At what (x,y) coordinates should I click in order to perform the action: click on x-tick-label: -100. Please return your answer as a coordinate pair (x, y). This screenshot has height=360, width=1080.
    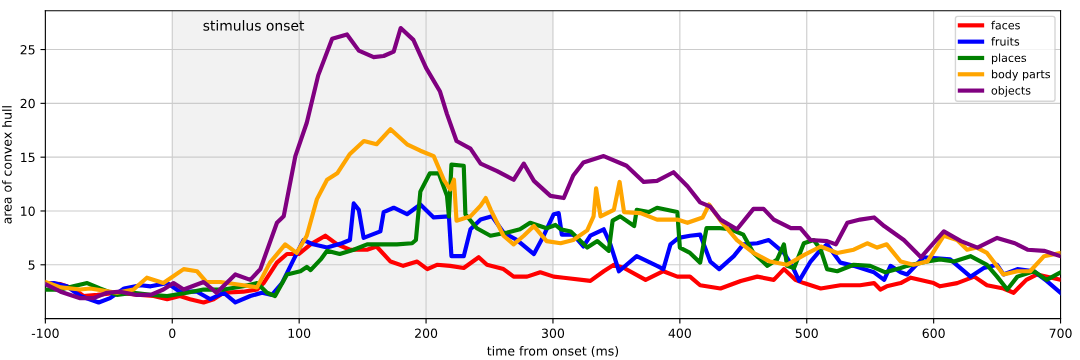
    Looking at the image, I should click on (45, 333).